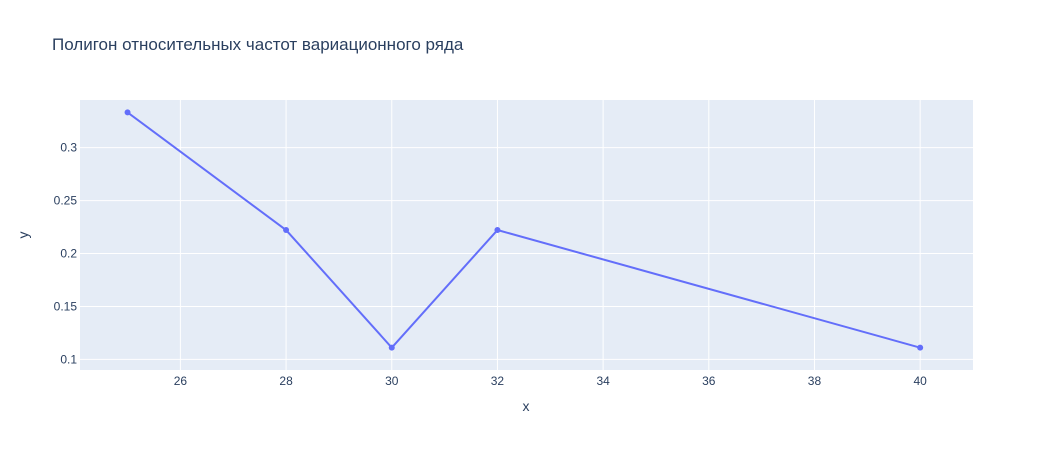  I want to click on x-tick-label: 38, so click(815, 381).